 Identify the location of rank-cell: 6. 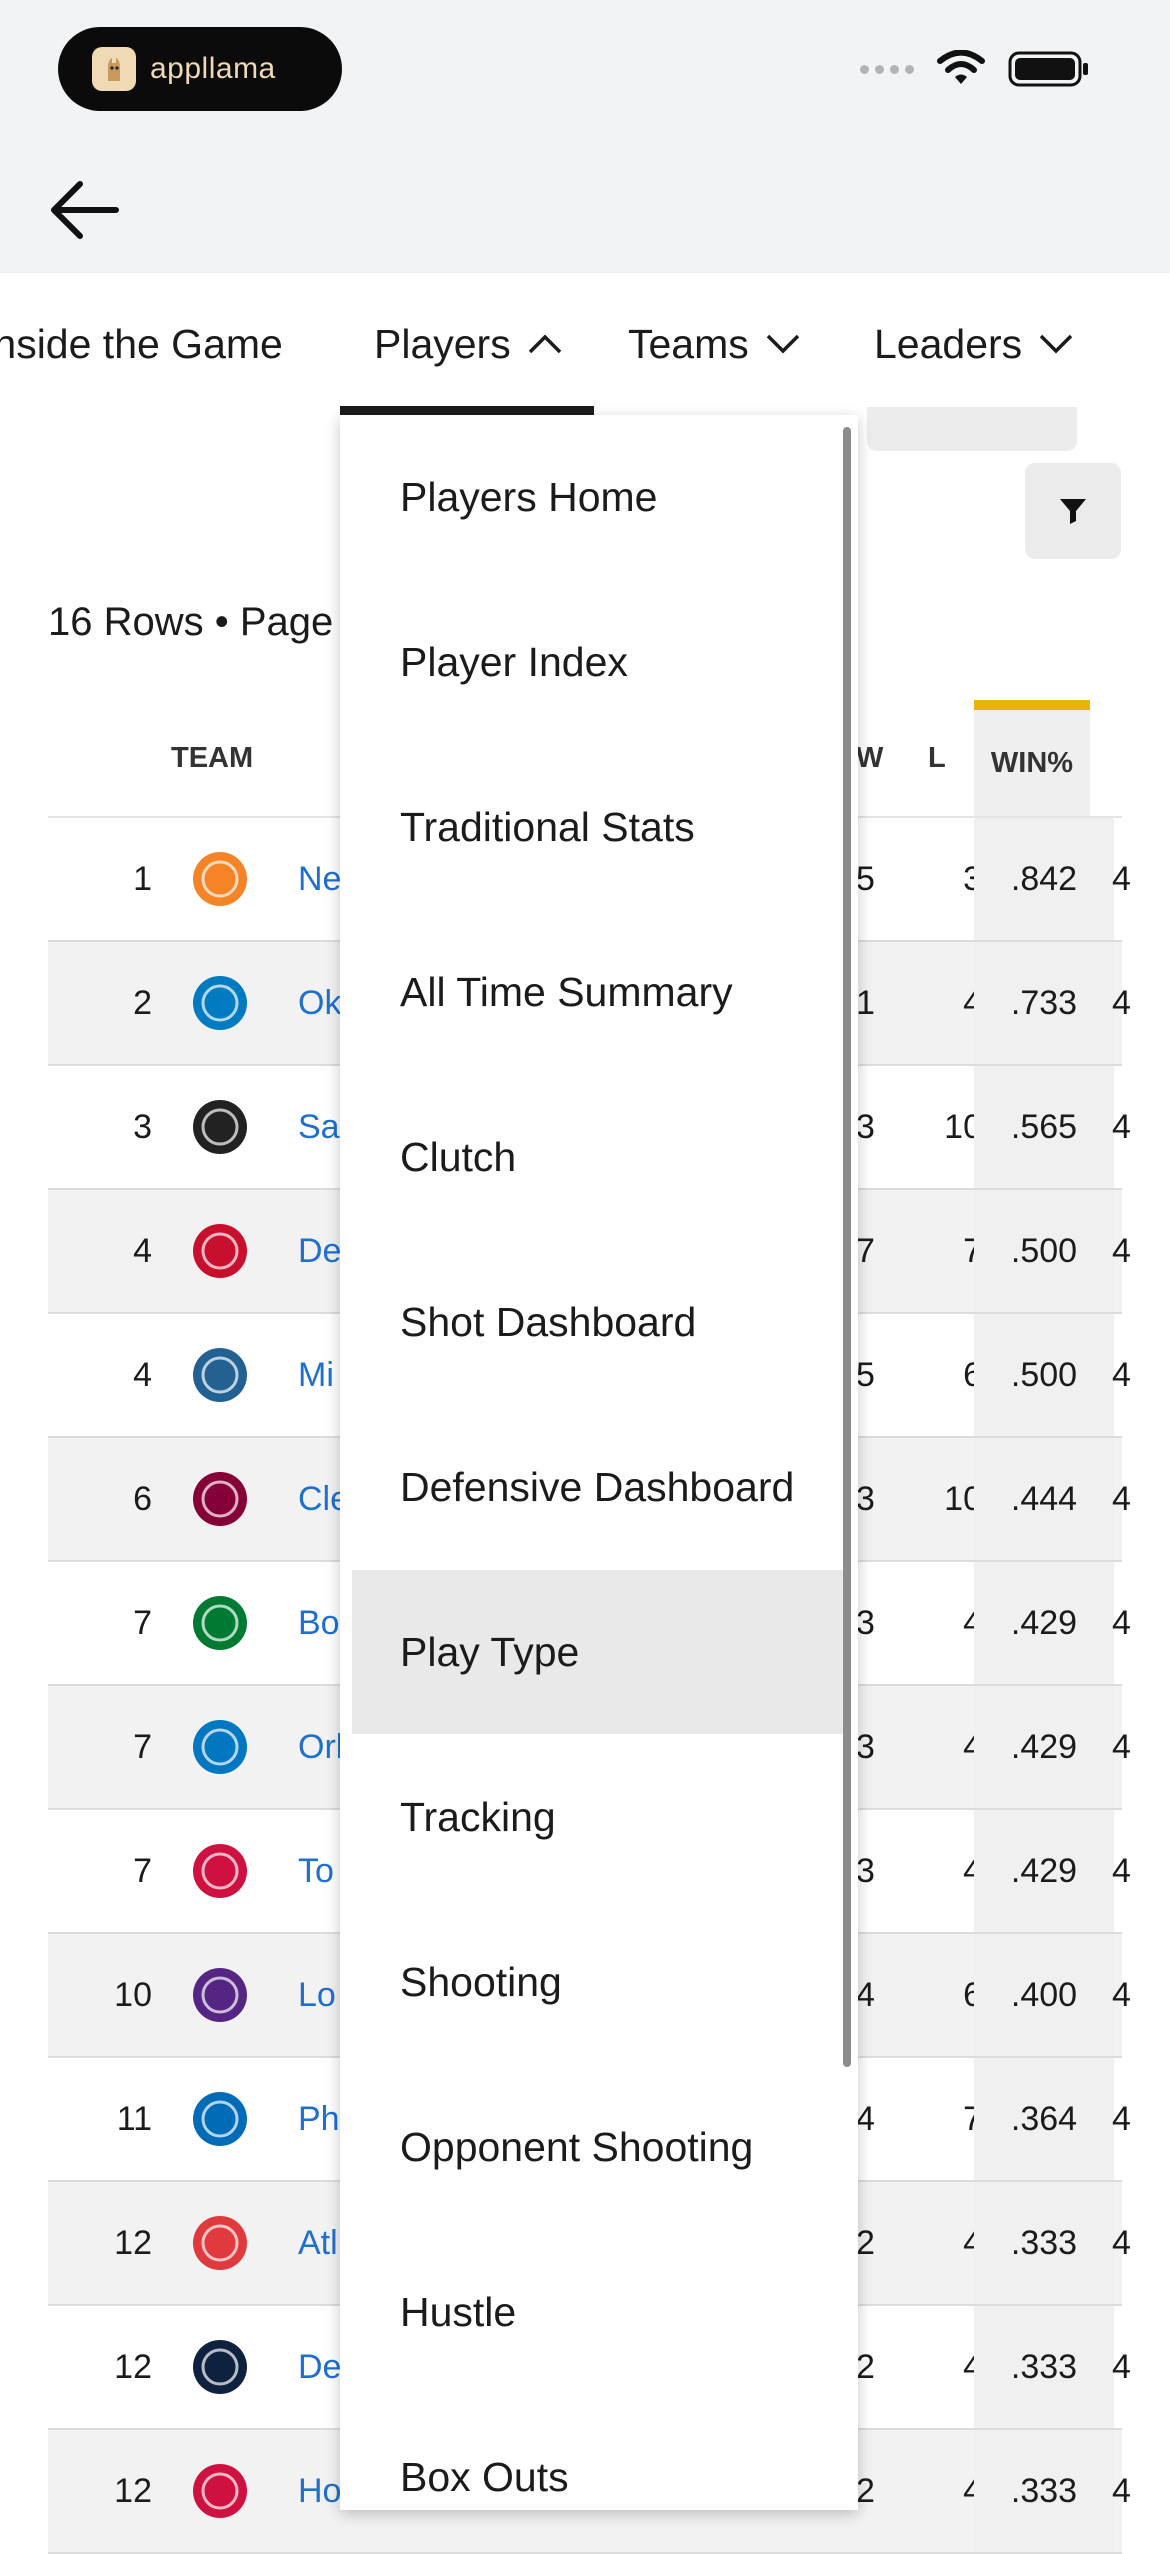
(142, 1498).